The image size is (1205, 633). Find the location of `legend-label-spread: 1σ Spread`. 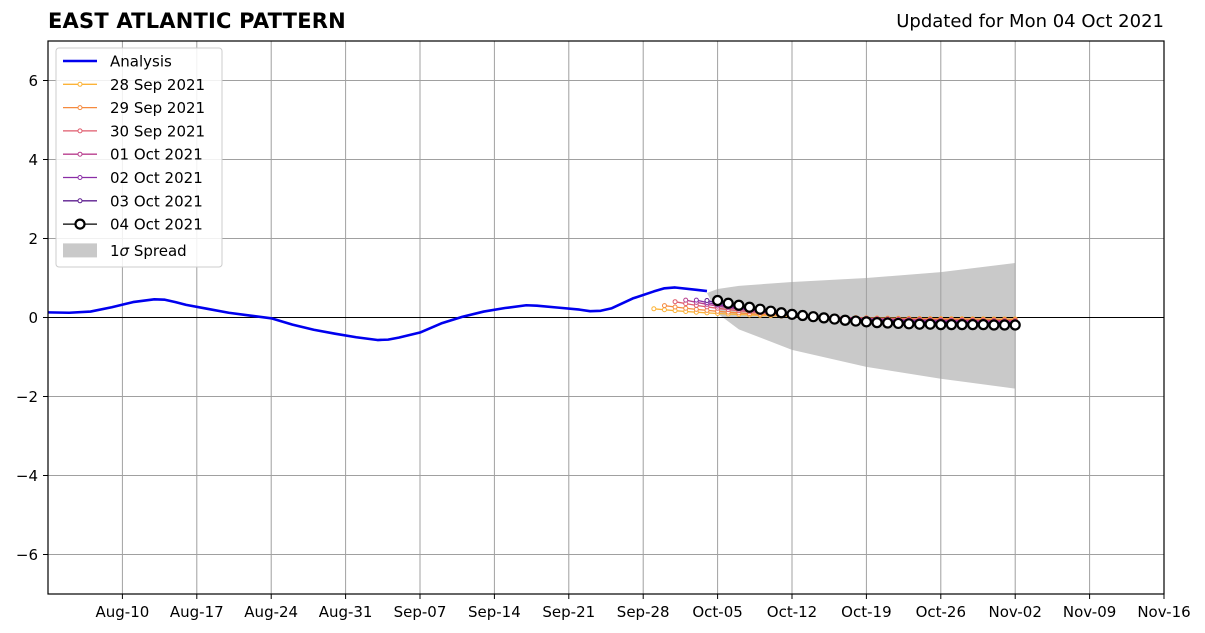

legend-label-spread: 1σ Spread is located at coordinates (148, 251).